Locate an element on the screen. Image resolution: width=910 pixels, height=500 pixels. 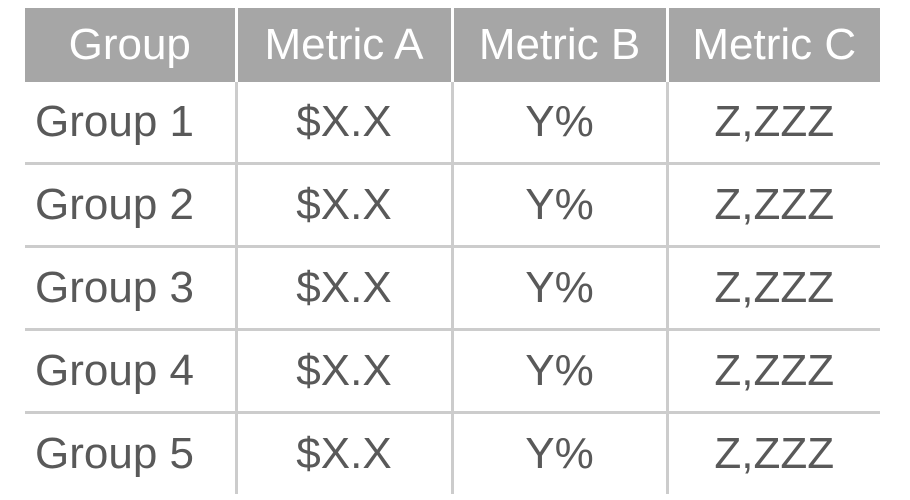
header-metric-a: Metric A is located at coordinates (343, 45).